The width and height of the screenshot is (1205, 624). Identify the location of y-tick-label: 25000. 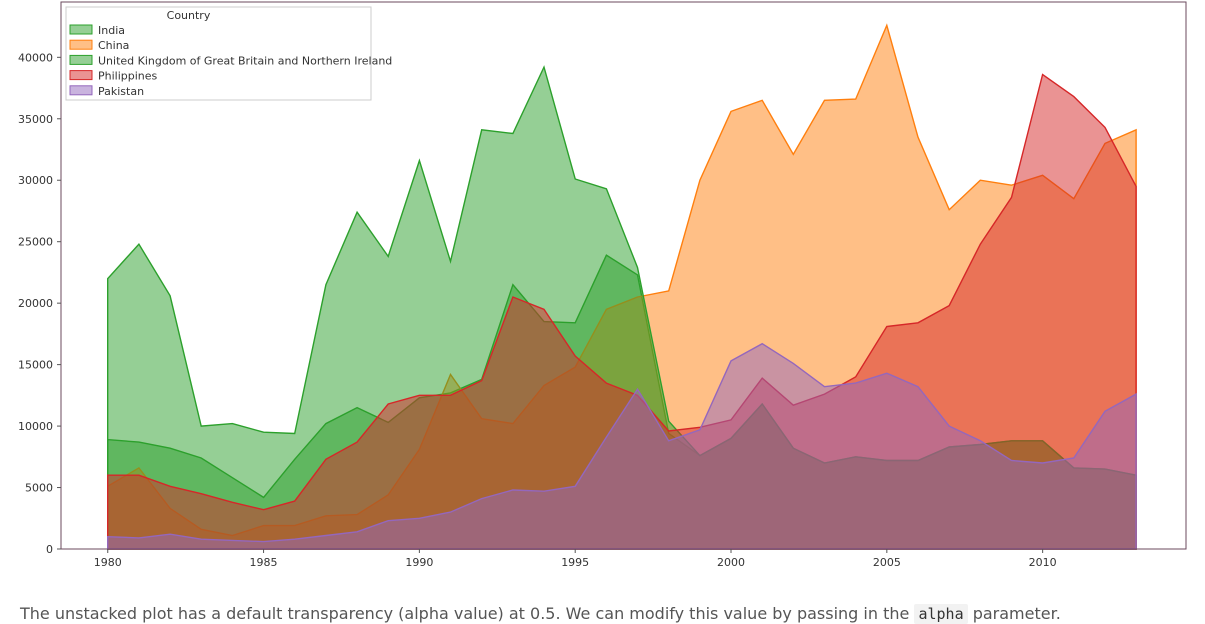
(35, 242).